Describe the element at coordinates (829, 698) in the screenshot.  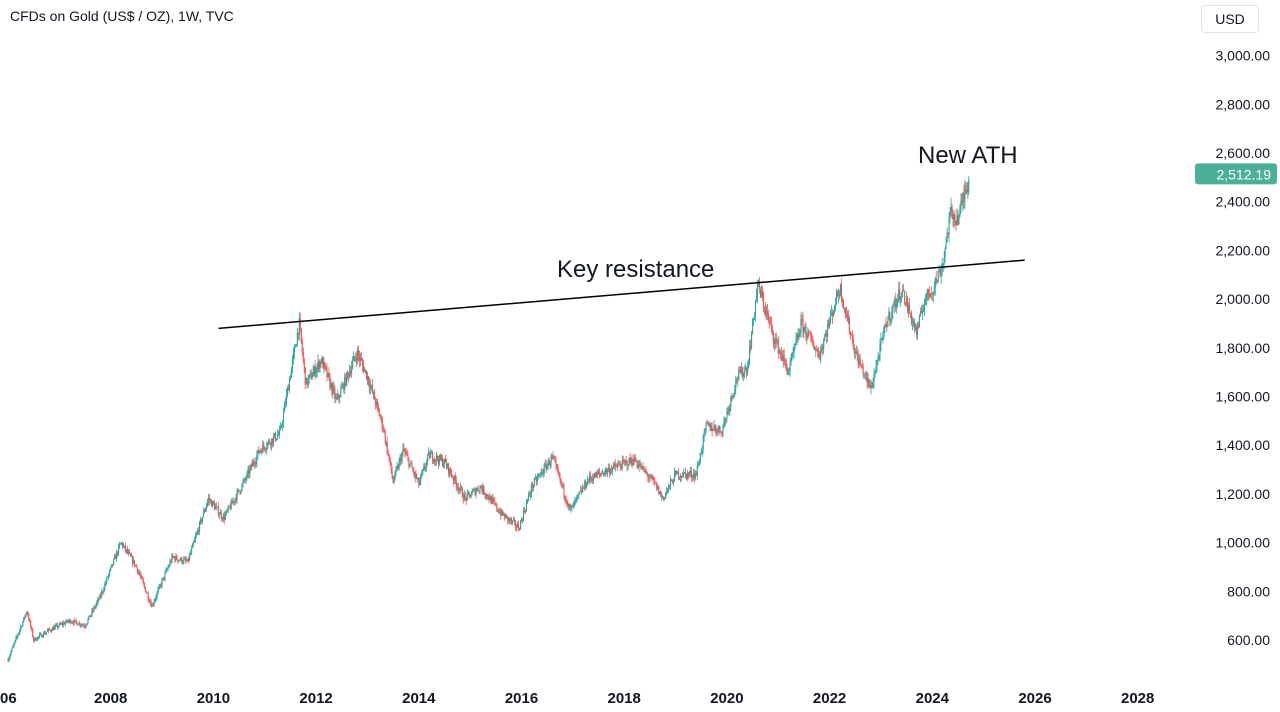
I see `x-tick-label: 2022` at that location.